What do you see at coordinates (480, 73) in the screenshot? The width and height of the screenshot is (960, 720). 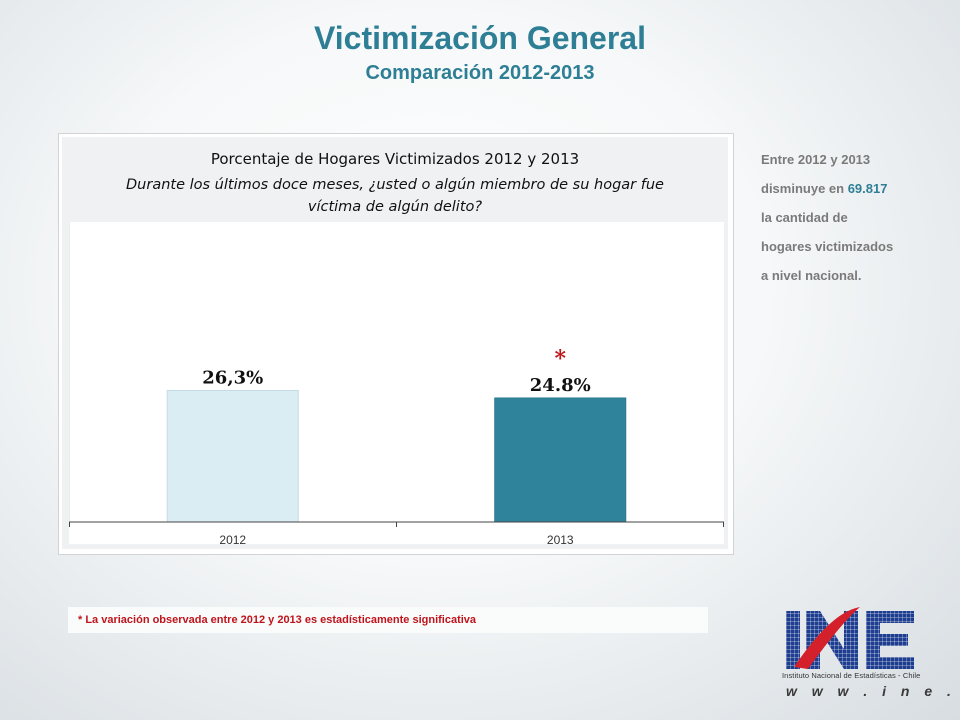 I see `slide-subtitle: Comparación 2012-2013` at bounding box center [480, 73].